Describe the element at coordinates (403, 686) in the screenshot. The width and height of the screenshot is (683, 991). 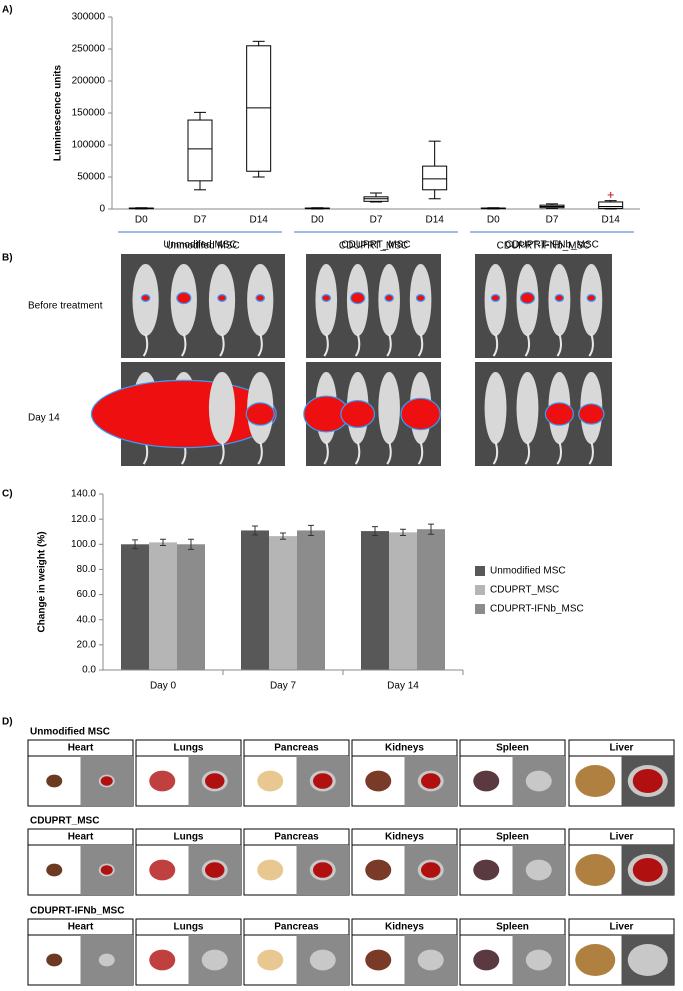
I see `x-tick-label: Day 14` at that location.